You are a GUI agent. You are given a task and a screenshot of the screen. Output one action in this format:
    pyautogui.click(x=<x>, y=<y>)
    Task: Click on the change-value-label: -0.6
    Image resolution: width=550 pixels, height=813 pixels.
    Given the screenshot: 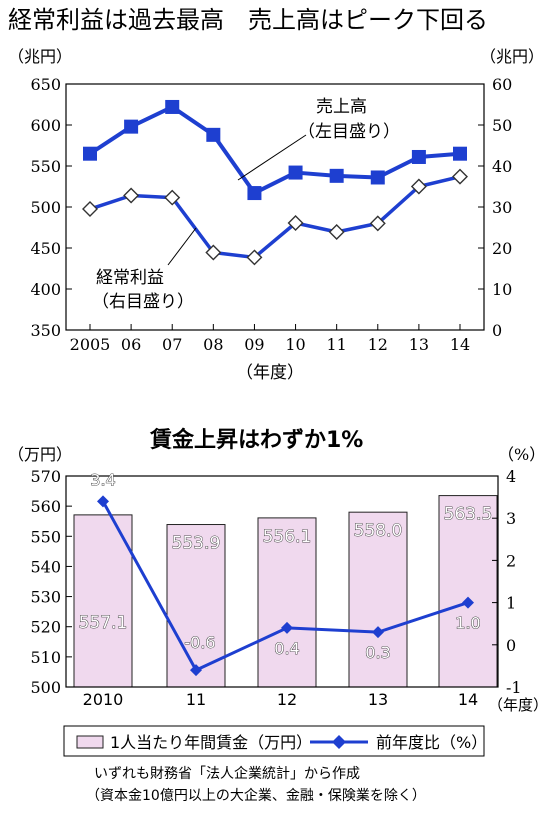 What is the action you would take?
    pyautogui.click(x=199, y=642)
    